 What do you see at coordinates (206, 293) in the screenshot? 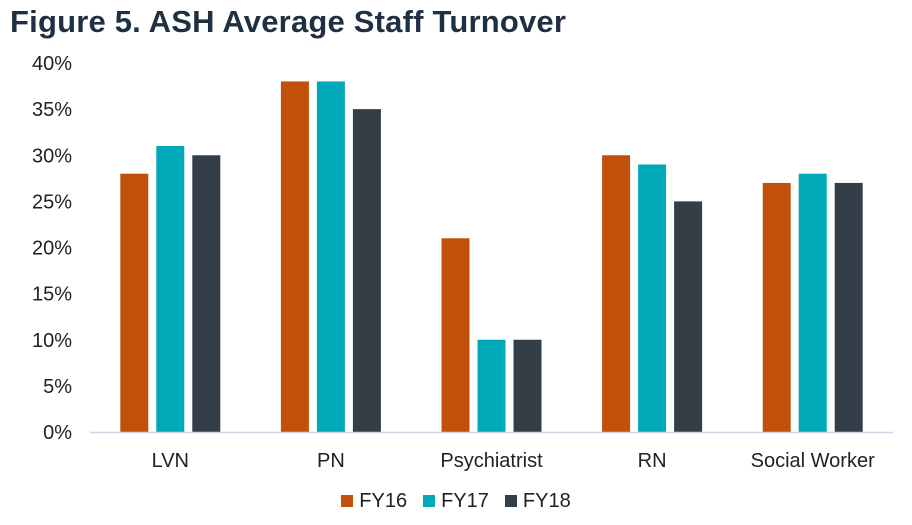
I see `bar-fy18-lvn` at bounding box center [206, 293].